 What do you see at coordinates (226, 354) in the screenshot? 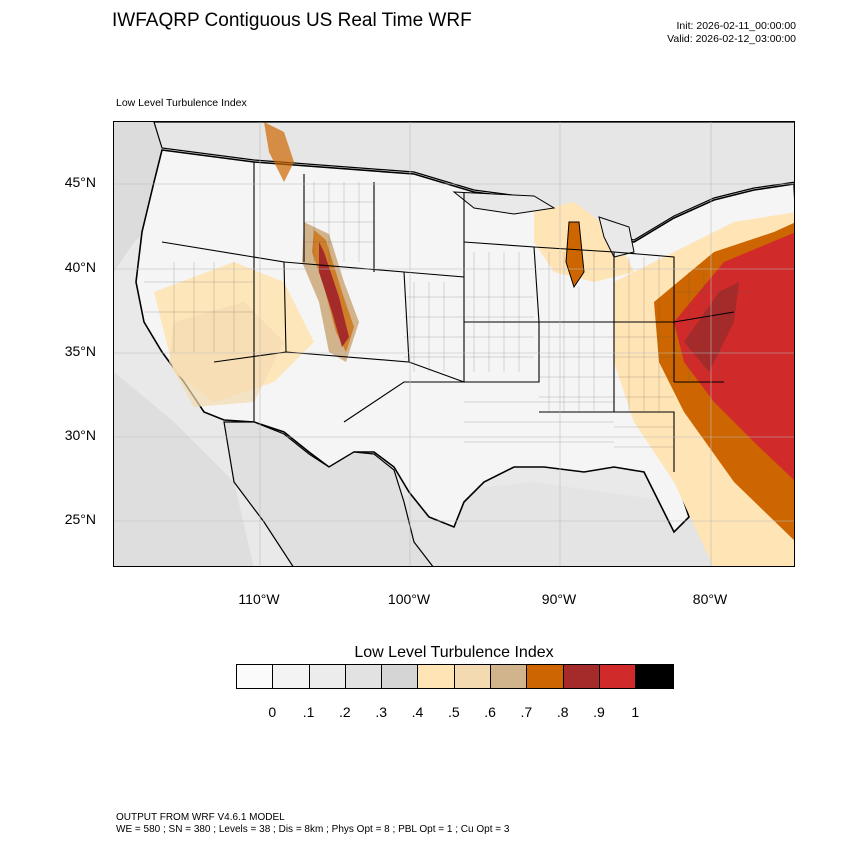
I see `southwest-turbulence` at bounding box center [226, 354].